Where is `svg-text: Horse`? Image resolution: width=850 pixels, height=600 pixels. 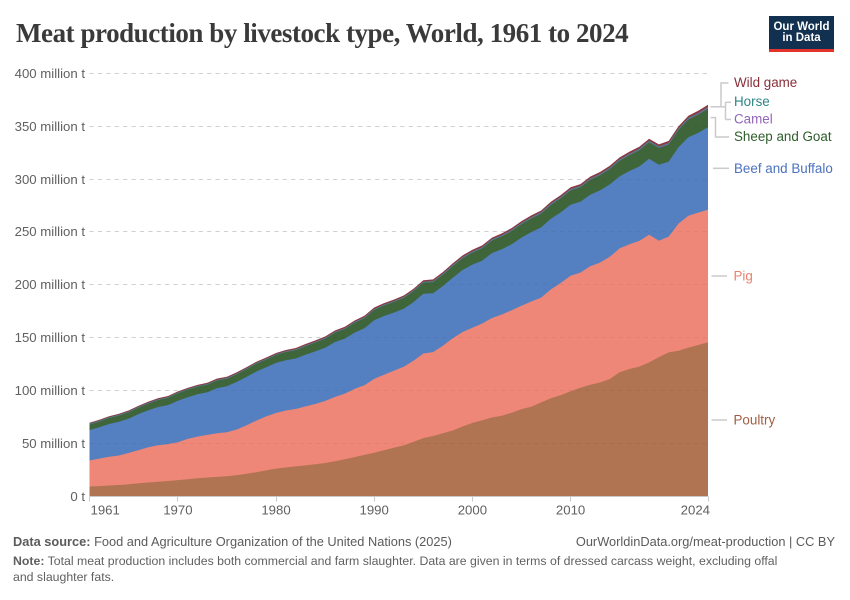
svg-text: Horse is located at coordinates (752, 101).